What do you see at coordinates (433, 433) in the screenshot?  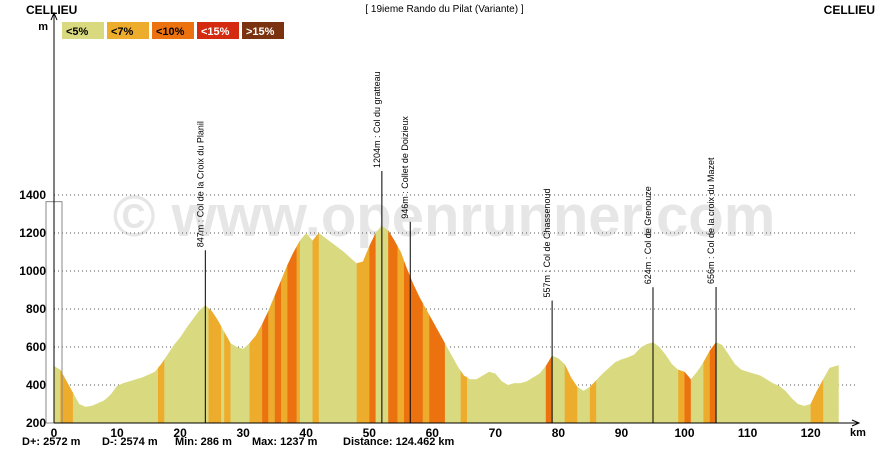 I see `x-tick-60: 60` at bounding box center [433, 433].